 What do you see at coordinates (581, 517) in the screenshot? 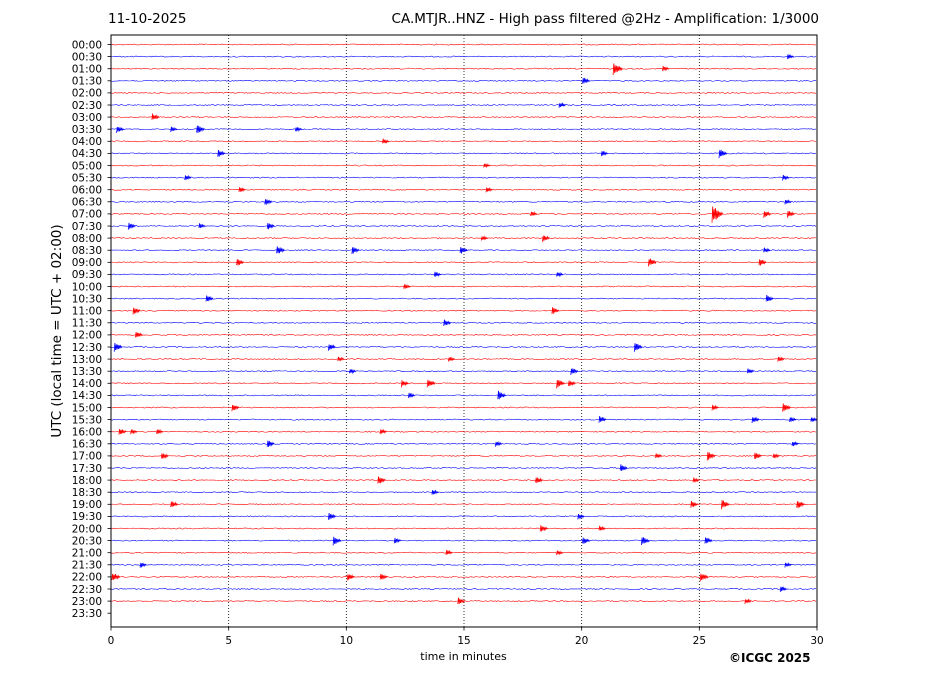
I see `event-19:30-1` at bounding box center [581, 517].